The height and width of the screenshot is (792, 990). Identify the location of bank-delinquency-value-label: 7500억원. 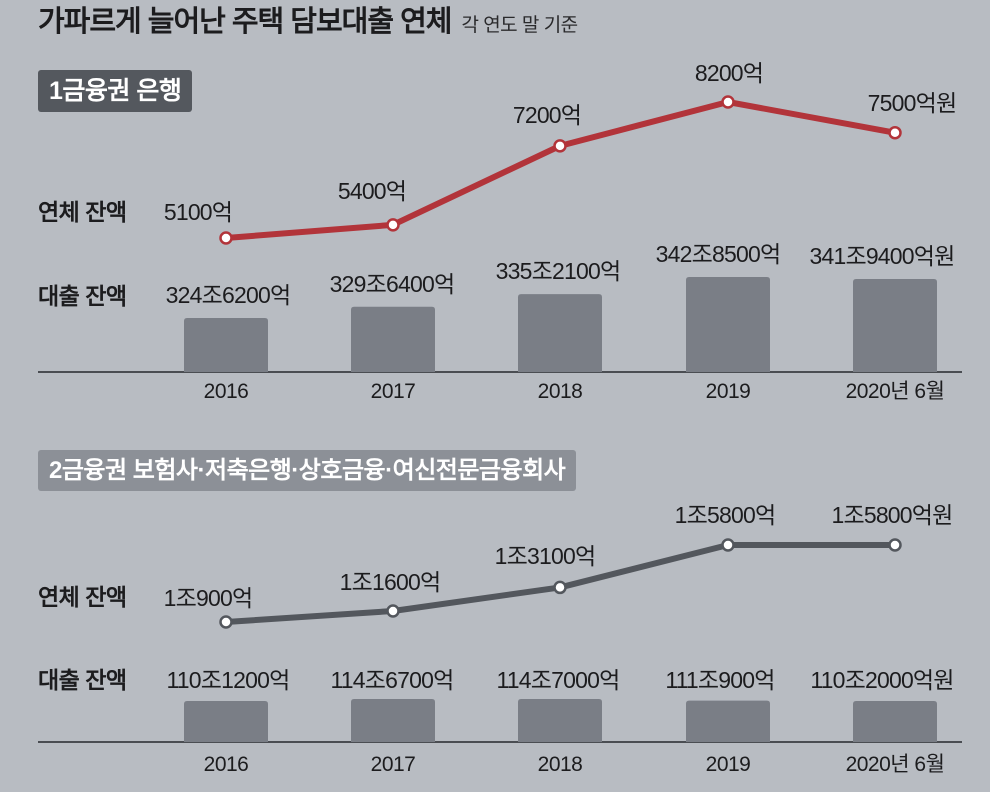
(912, 102).